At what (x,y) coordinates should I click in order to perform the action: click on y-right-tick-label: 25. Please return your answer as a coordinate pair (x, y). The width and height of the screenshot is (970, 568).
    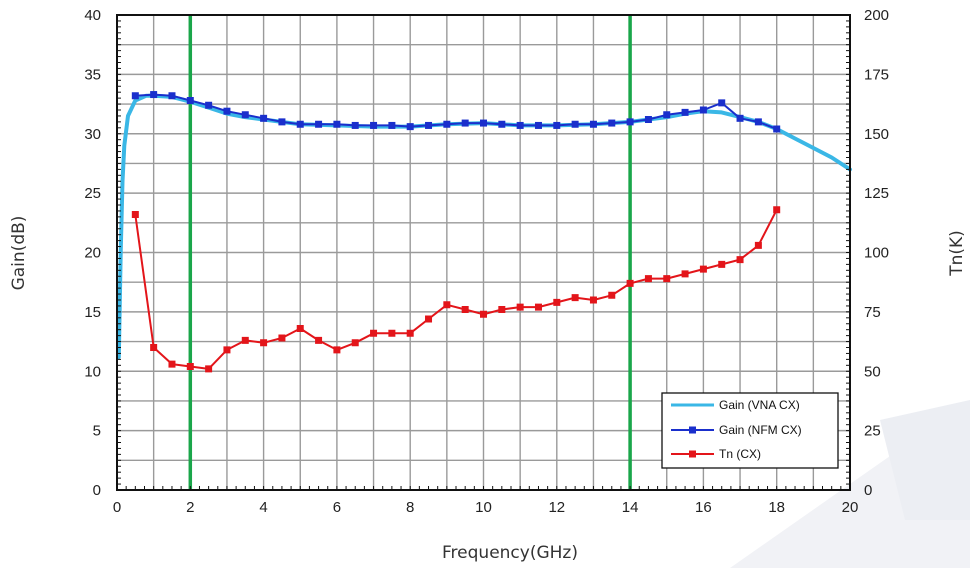
    Looking at the image, I should click on (872, 431).